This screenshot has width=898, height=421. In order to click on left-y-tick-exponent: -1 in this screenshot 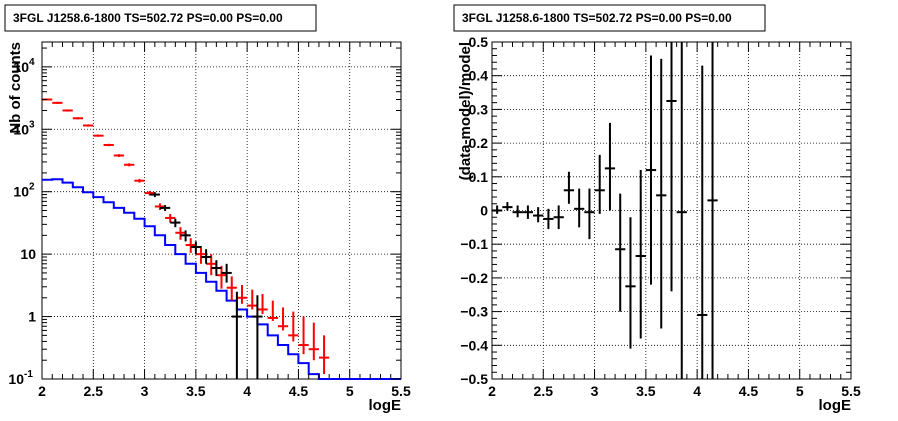, I will do `click(28, 374)`.